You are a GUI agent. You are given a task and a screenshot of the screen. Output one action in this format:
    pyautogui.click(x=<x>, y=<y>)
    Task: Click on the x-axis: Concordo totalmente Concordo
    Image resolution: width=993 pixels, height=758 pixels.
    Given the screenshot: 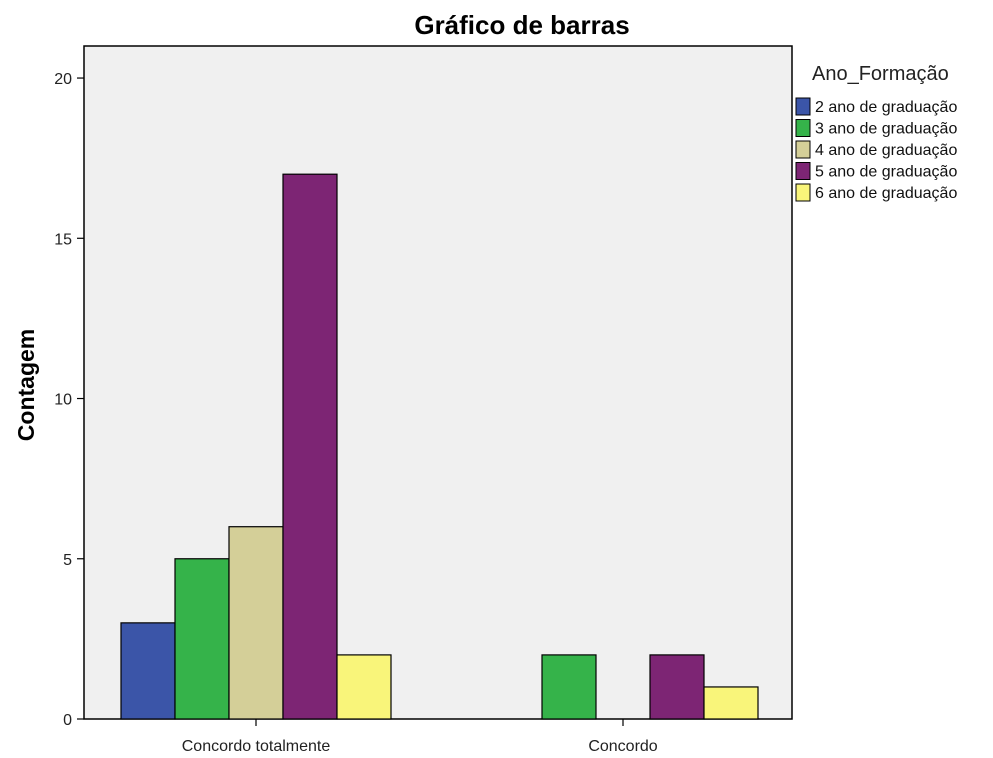 What is the action you would take?
    pyautogui.click(x=420, y=737)
    